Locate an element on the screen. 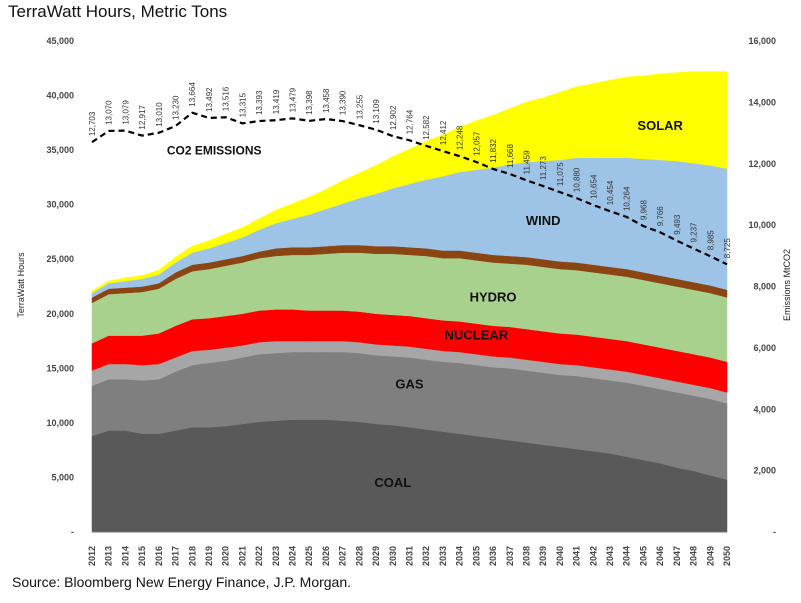 The height and width of the screenshot is (603, 801). chart-title: TerraWatt Hours, Metric Tons is located at coordinates (118, 11).